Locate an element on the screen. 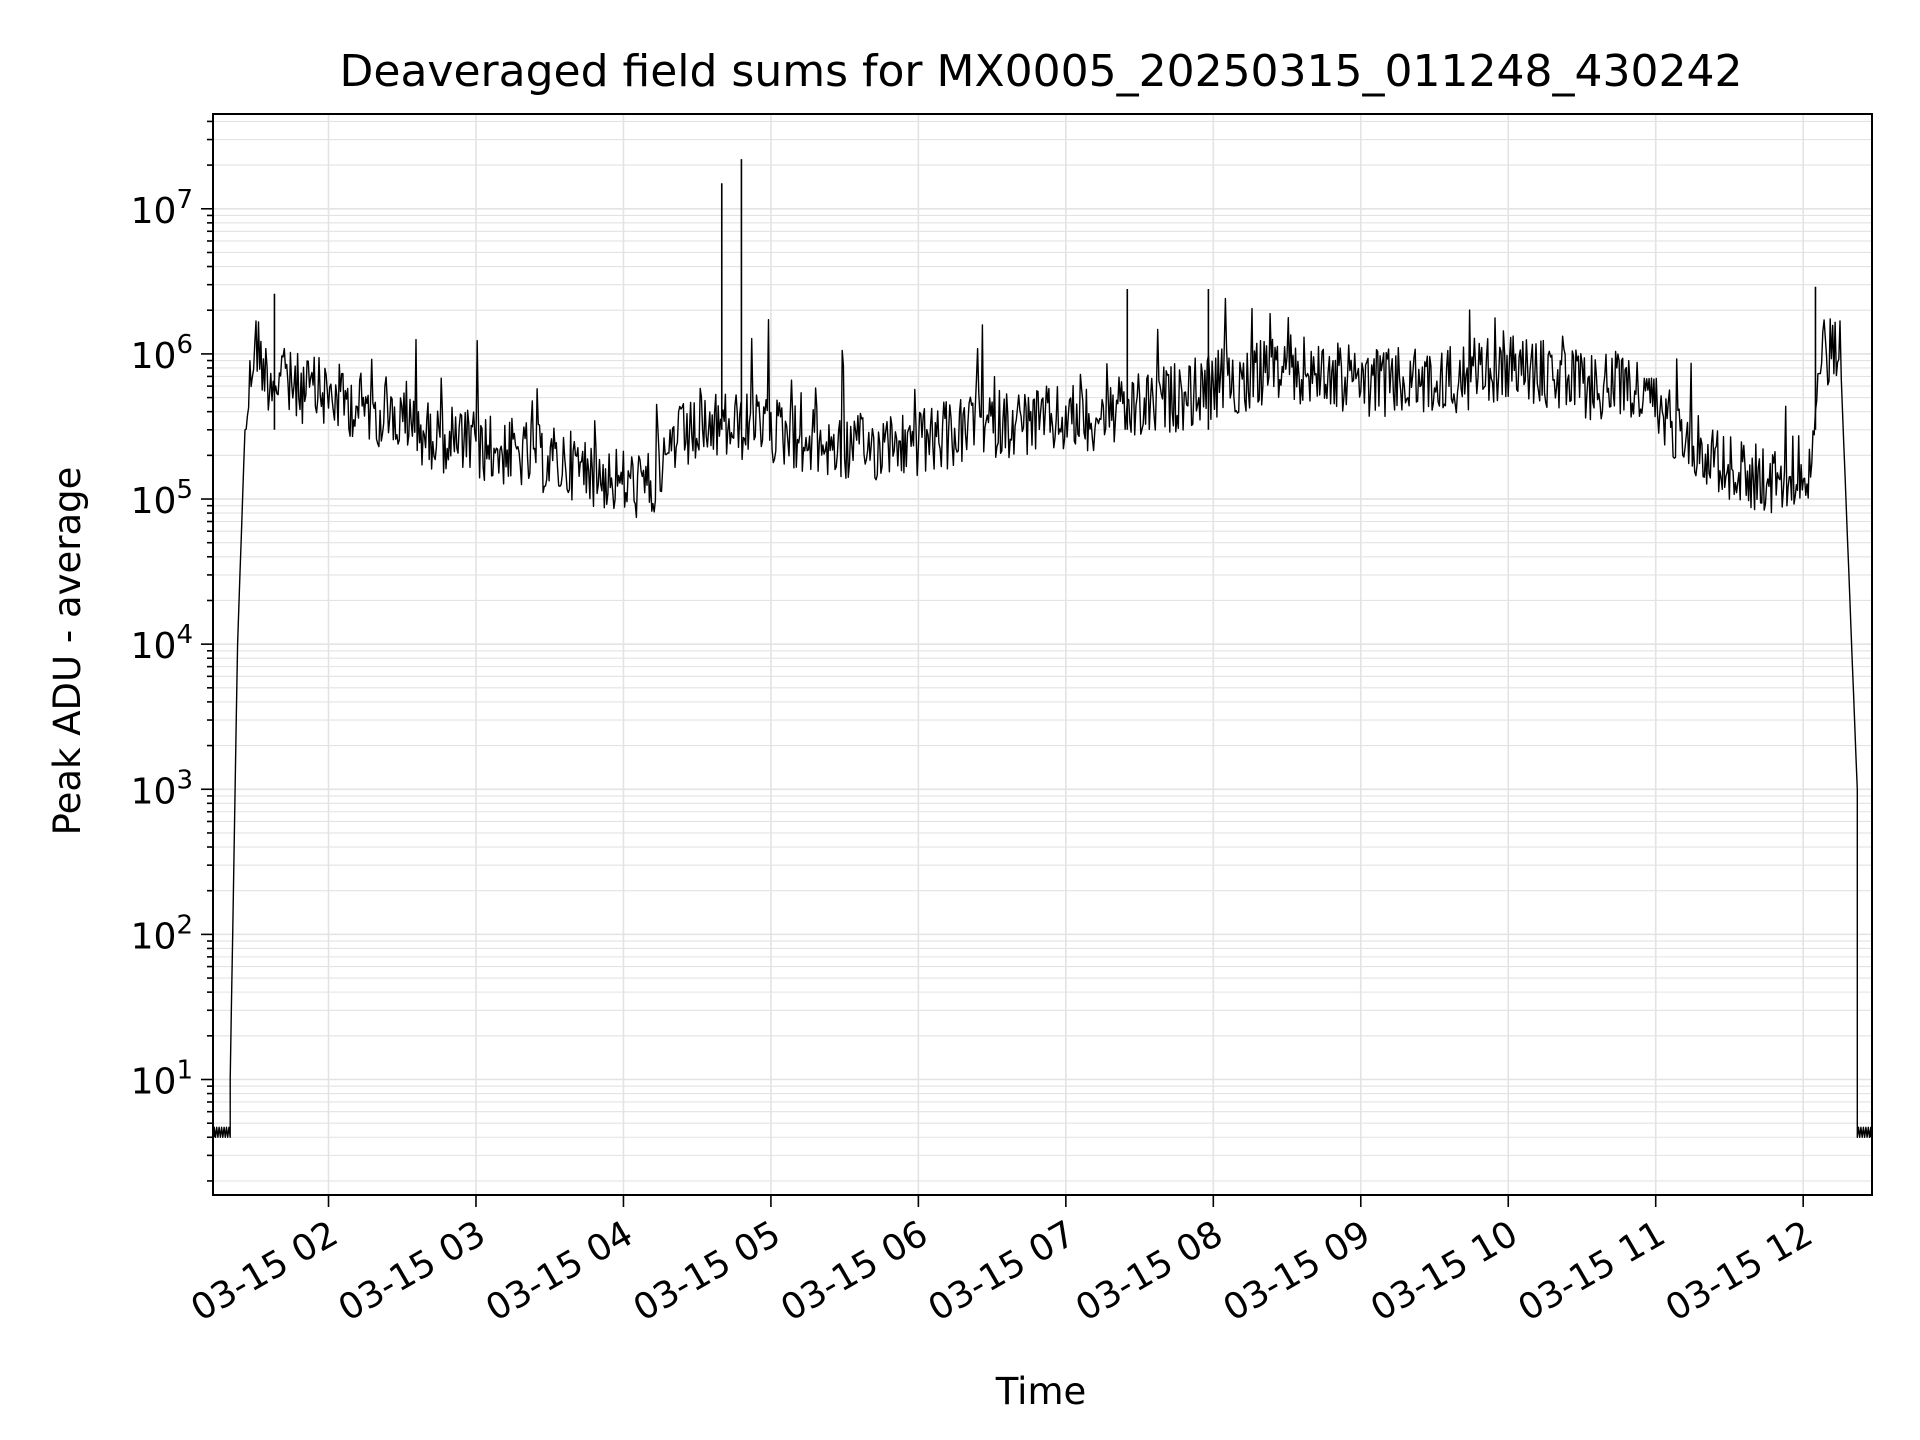 Image resolution: width=1920 pixels, height=1440 pixels. y-tick-label: 10⁴ is located at coordinates (162, 643).